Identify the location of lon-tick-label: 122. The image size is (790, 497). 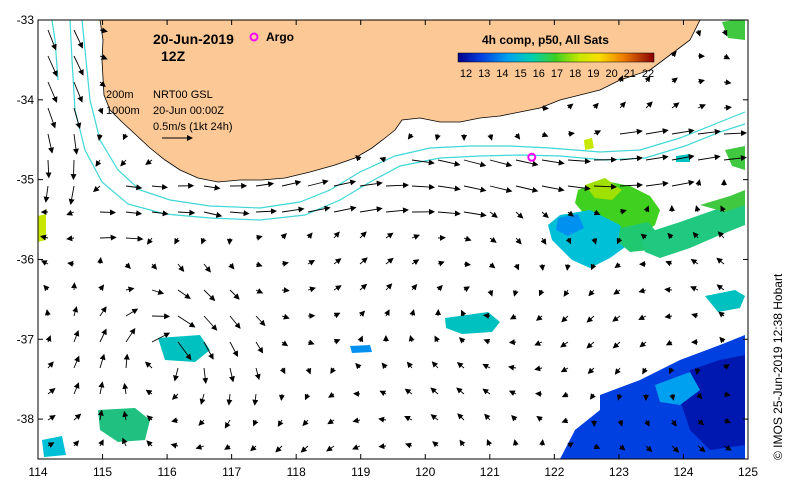
(554, 472).